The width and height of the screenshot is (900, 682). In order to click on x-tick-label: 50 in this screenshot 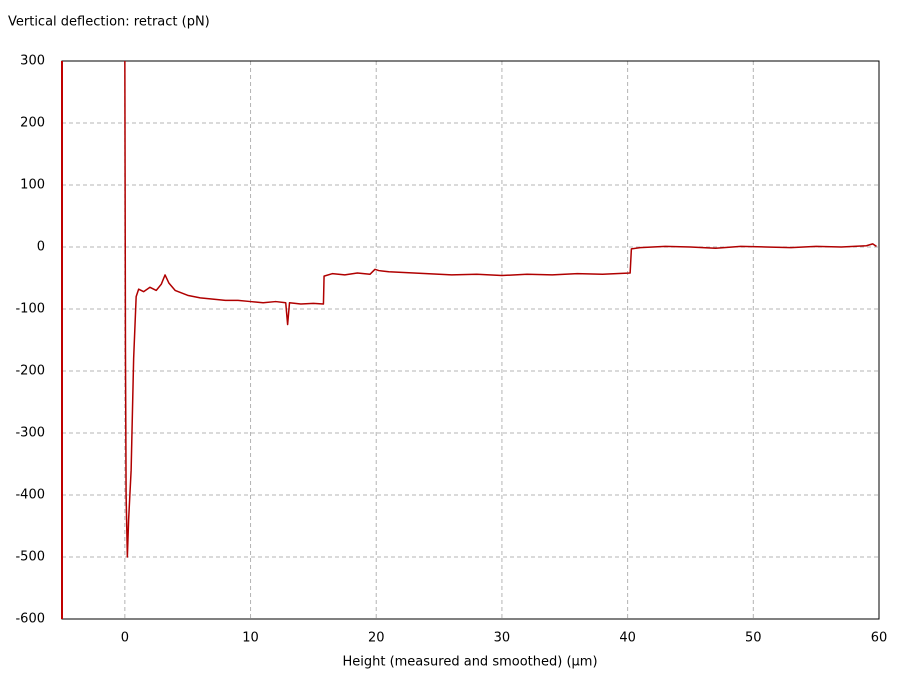, I will do `click(753, 638)`.